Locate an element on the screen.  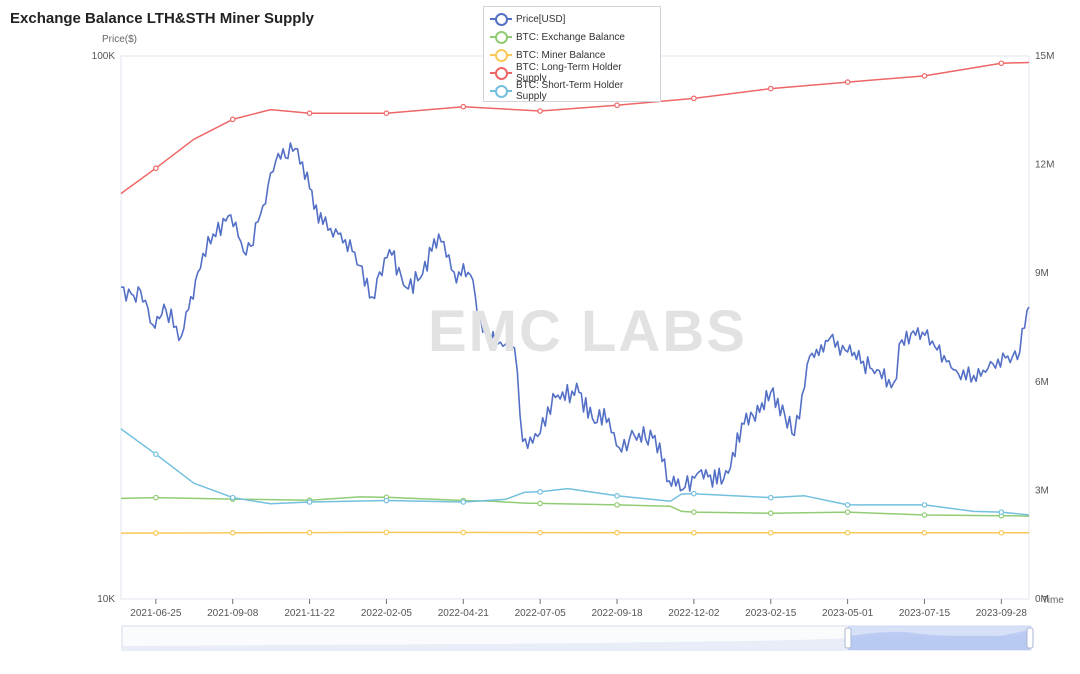
x-tick-label: 2022-04-21 is located at coordinates (464, 613).